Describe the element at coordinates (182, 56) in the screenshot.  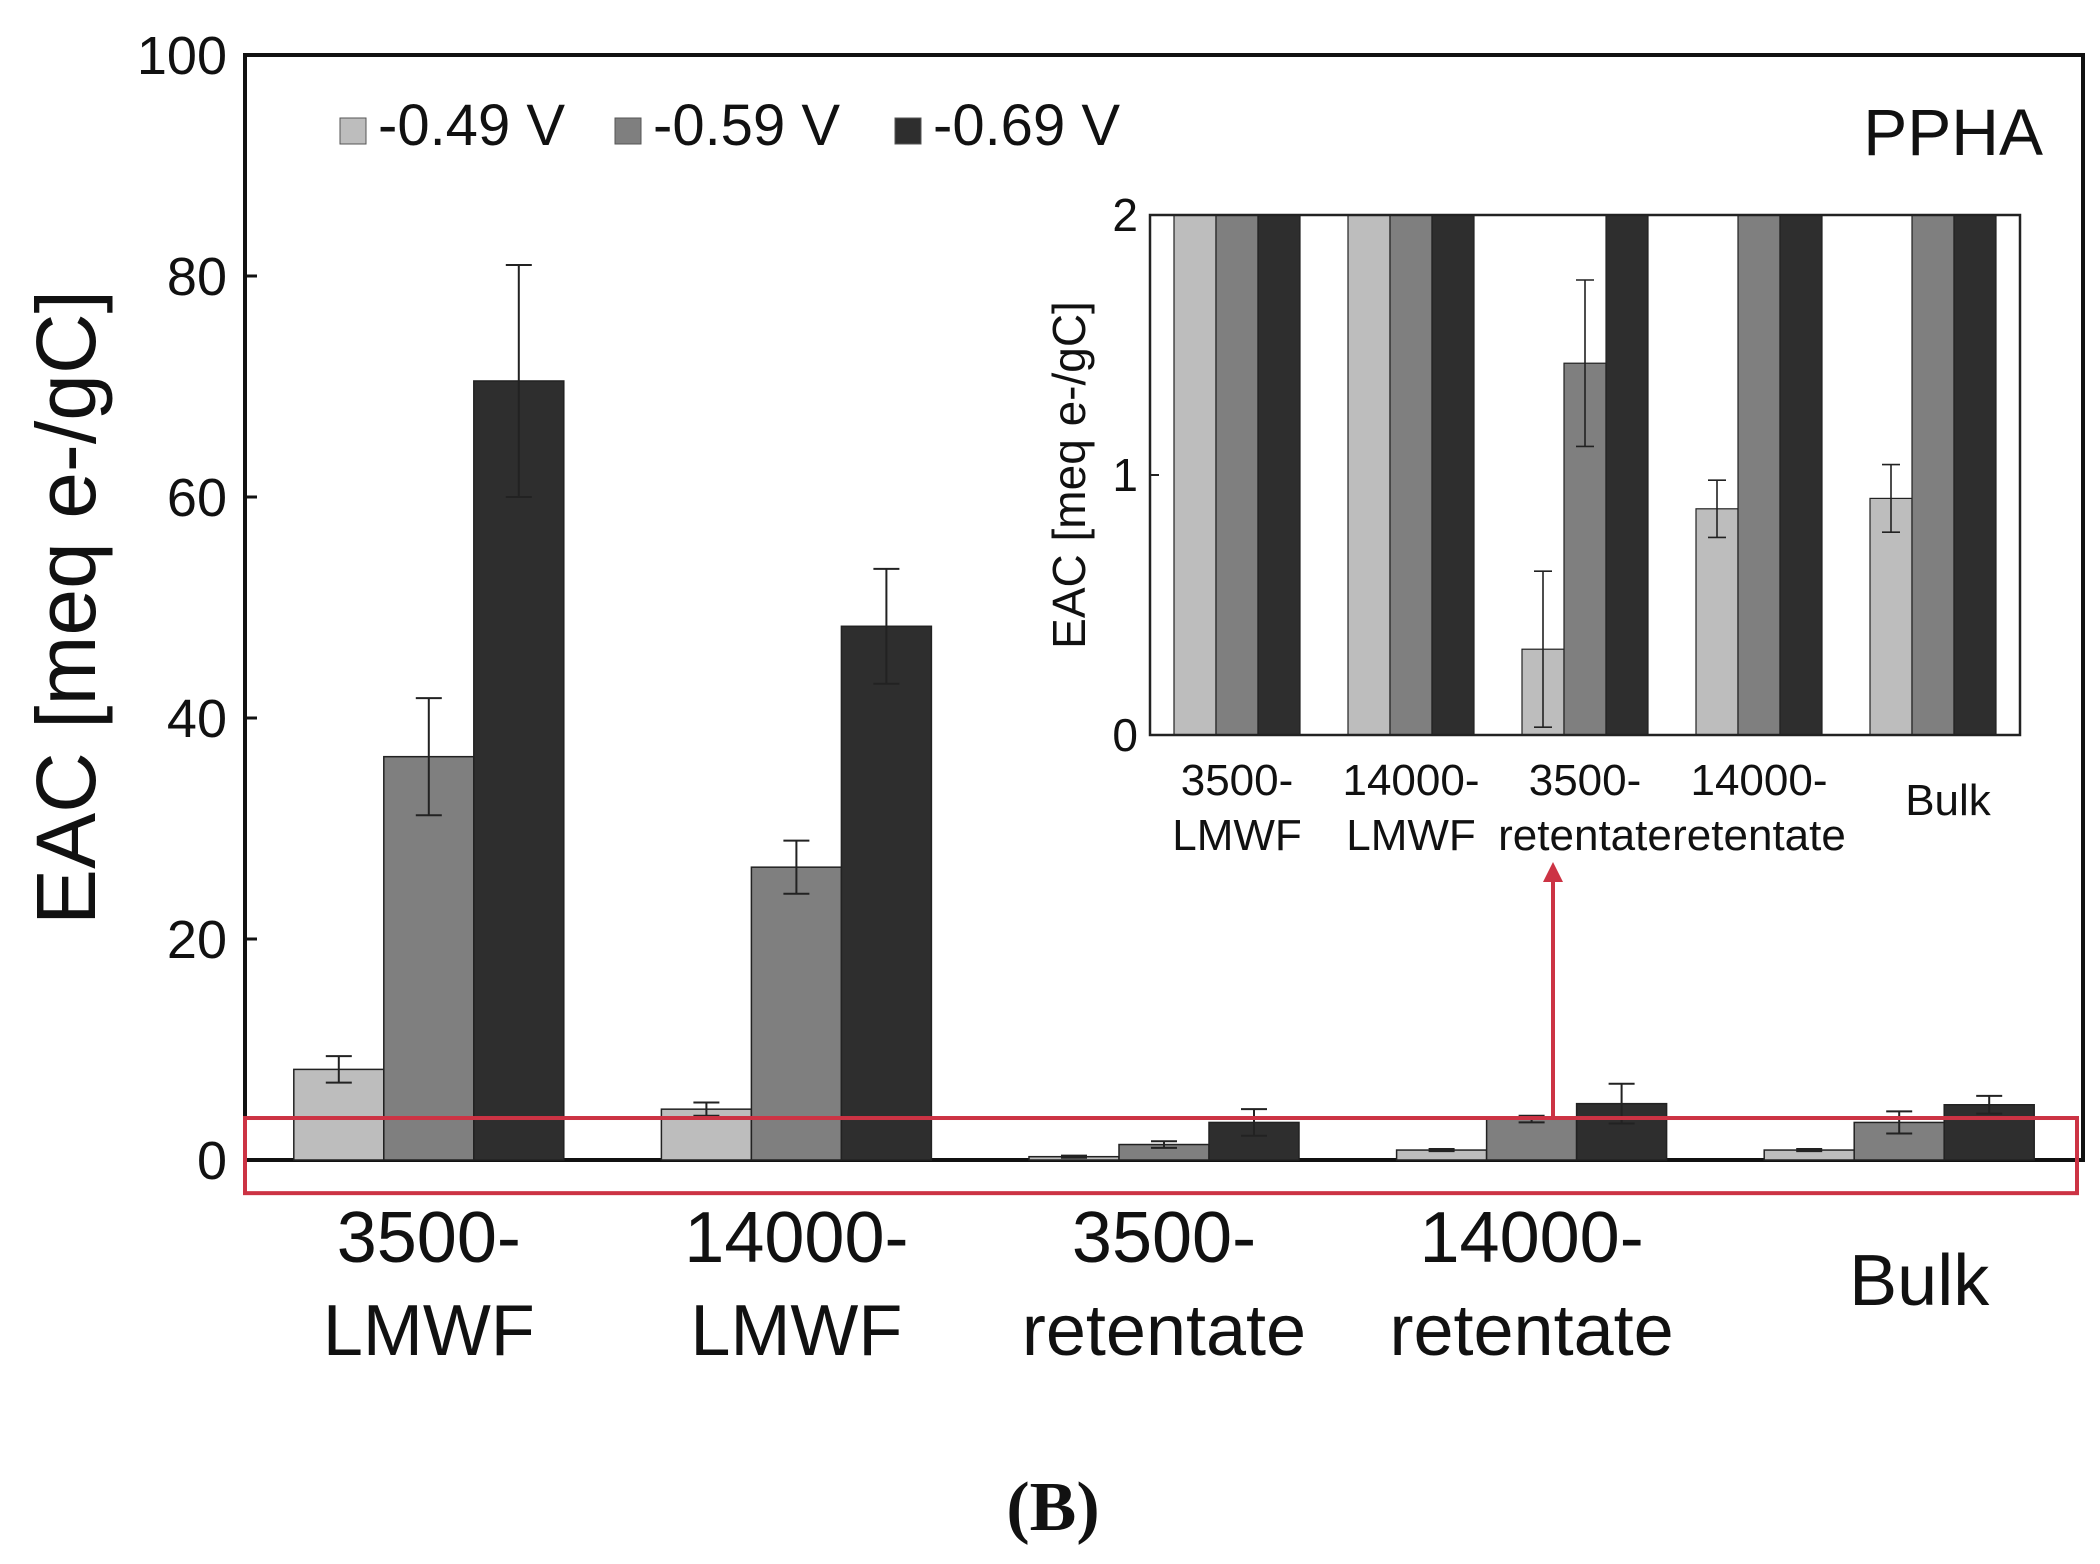
I see `y-tick-label: 100` at that location.